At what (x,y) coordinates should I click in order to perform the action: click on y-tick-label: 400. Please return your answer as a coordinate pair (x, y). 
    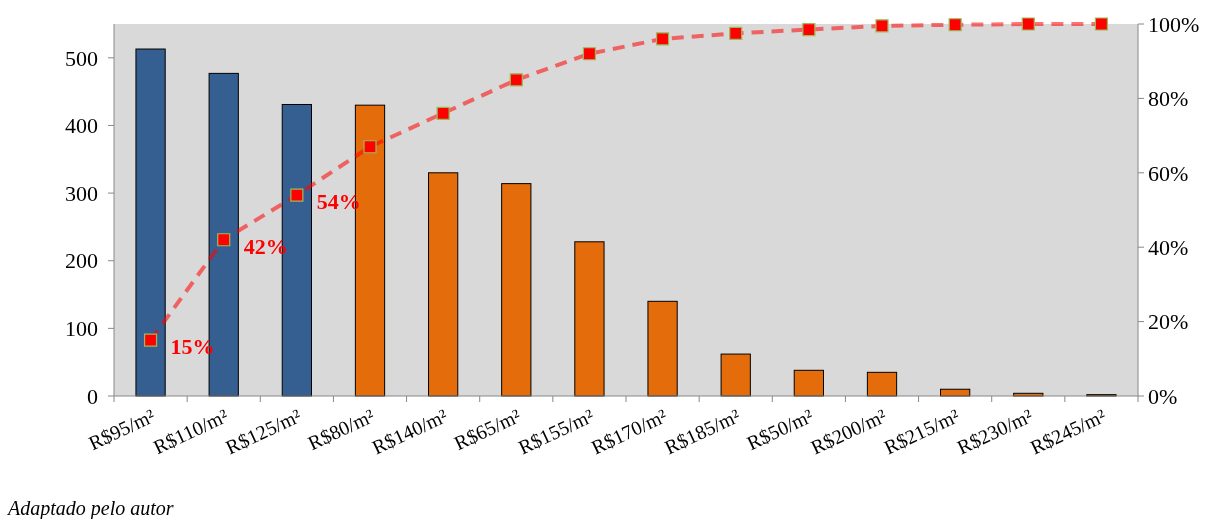
    Looking at the image, I should click on (81, 126).